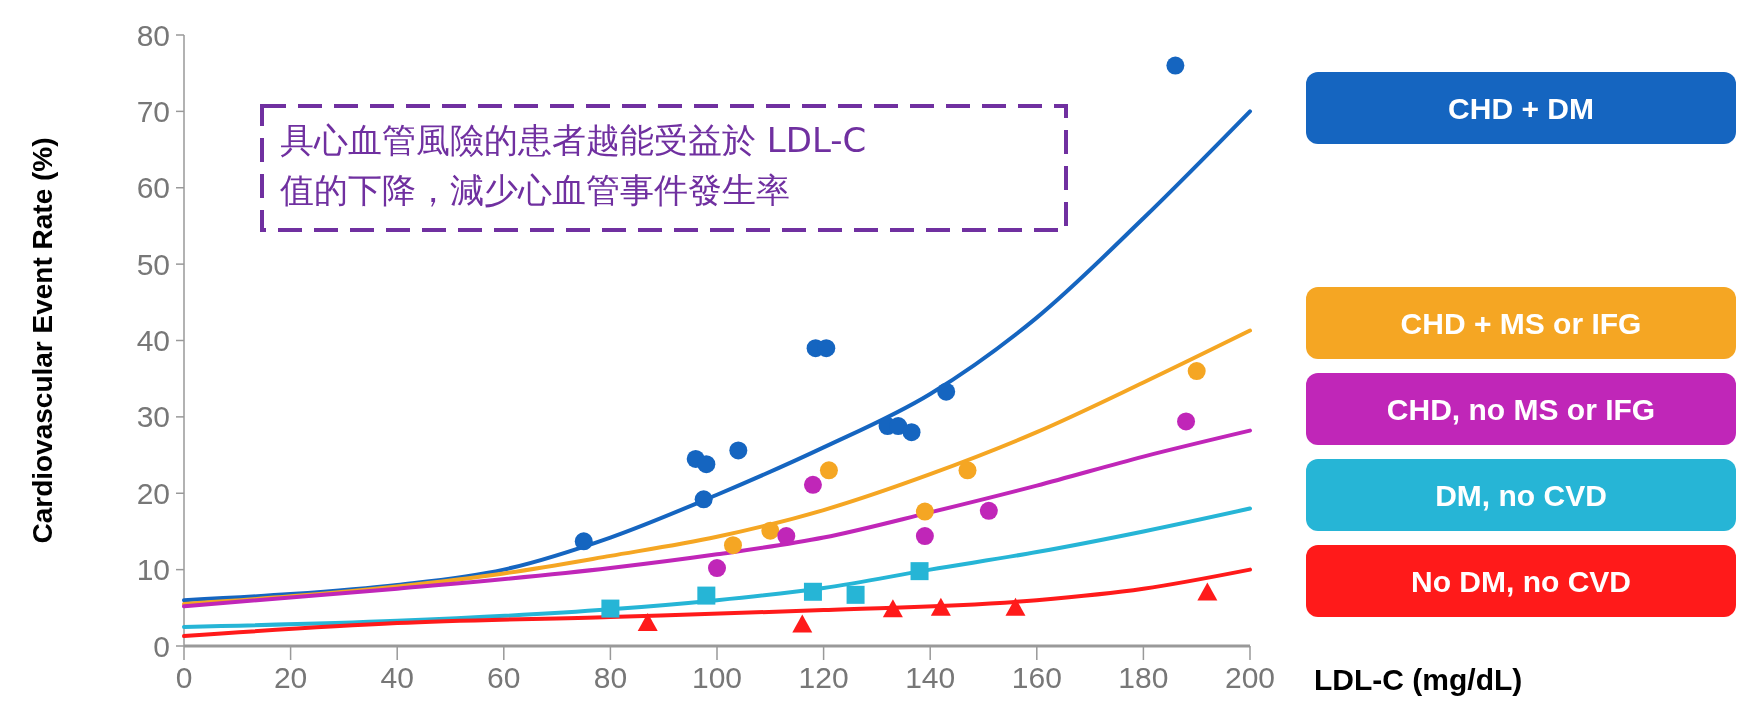 This screenshot has width=1750, height=704. Describe the element at coordinates (397, 677) in the screenshot. I see `x-tick-label: 40` at that location.